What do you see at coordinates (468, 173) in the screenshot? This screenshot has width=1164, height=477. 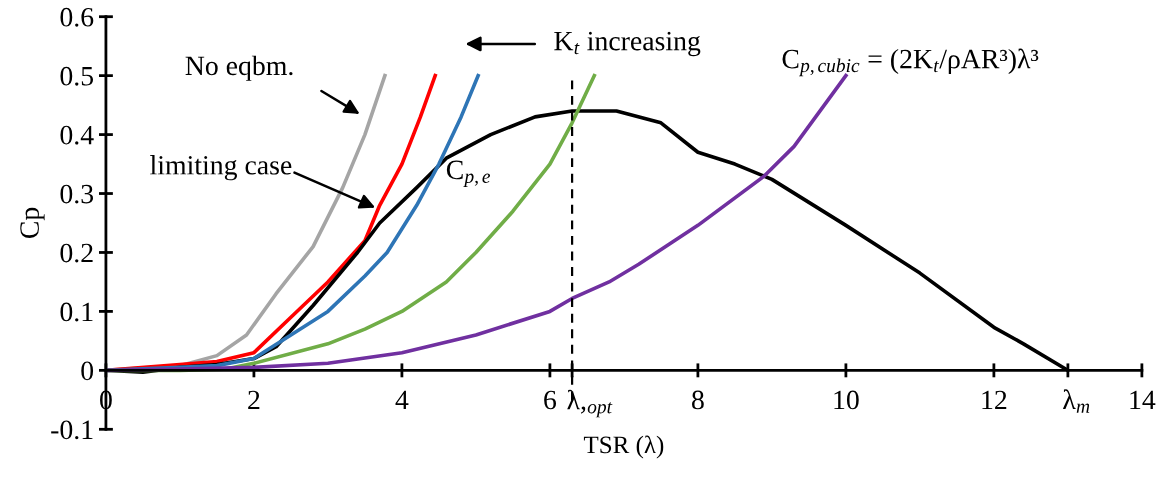 I see `annotation: C$_{p,e}$` at bounding box center [468, 173].